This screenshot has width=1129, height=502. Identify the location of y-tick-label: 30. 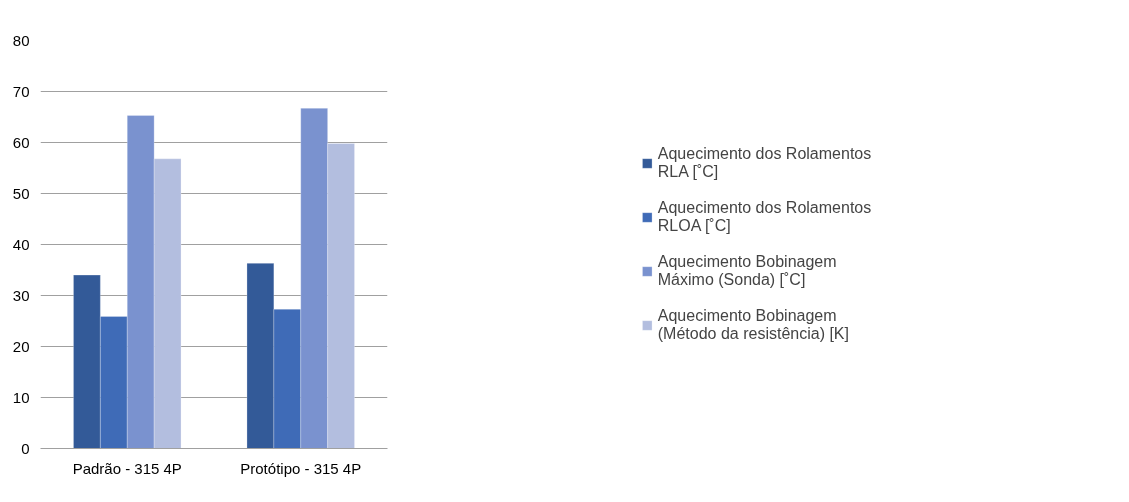
(21, 295).